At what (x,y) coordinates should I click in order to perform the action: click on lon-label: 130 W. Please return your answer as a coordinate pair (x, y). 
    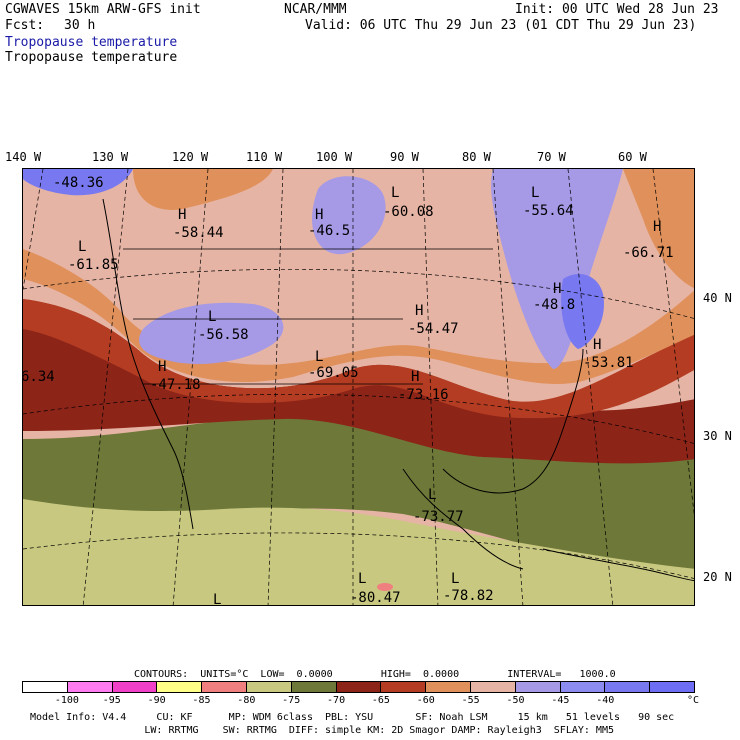
    Looking at the image, I should click on (110, 157).